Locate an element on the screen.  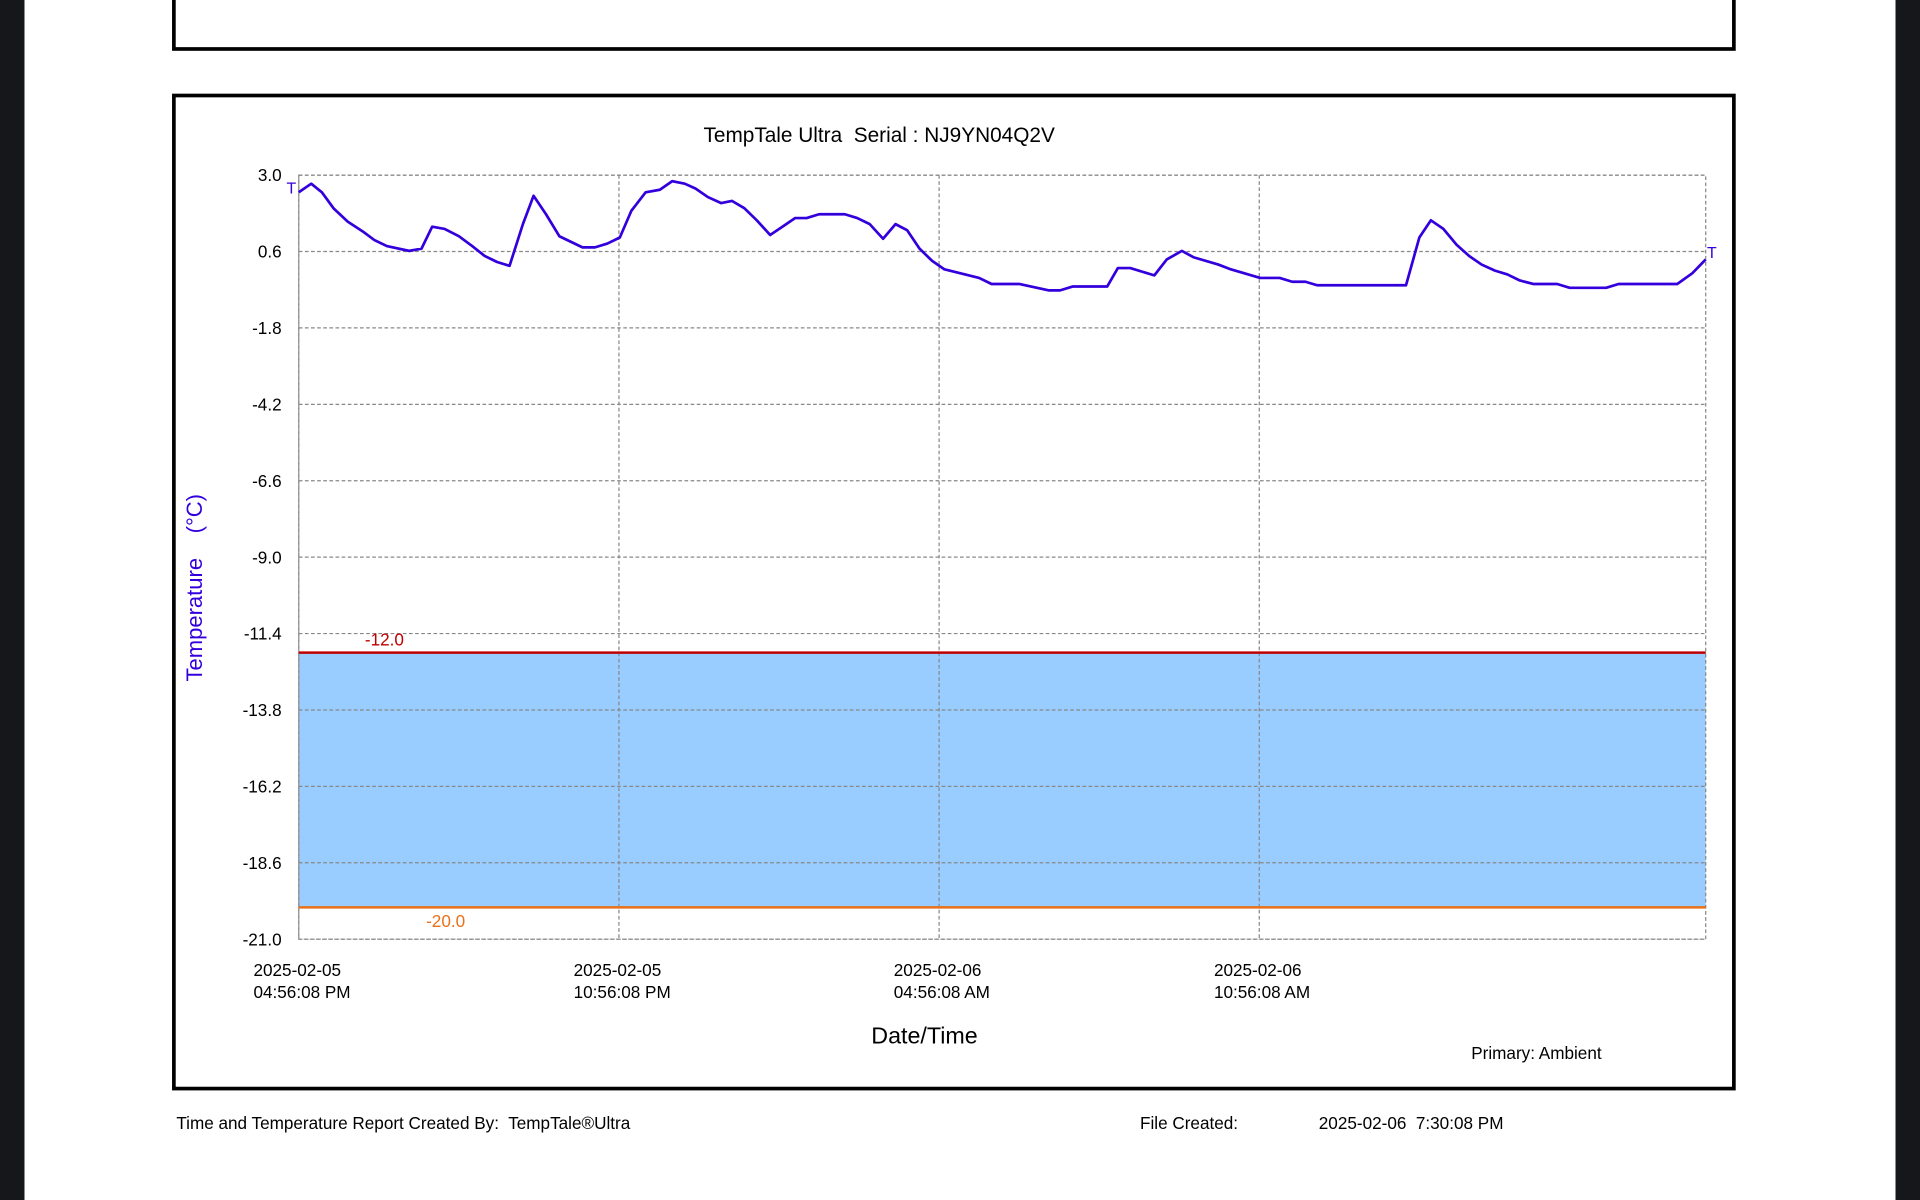
x-tick-label: 04:56:08 AM is located at coordinates (942, 992).